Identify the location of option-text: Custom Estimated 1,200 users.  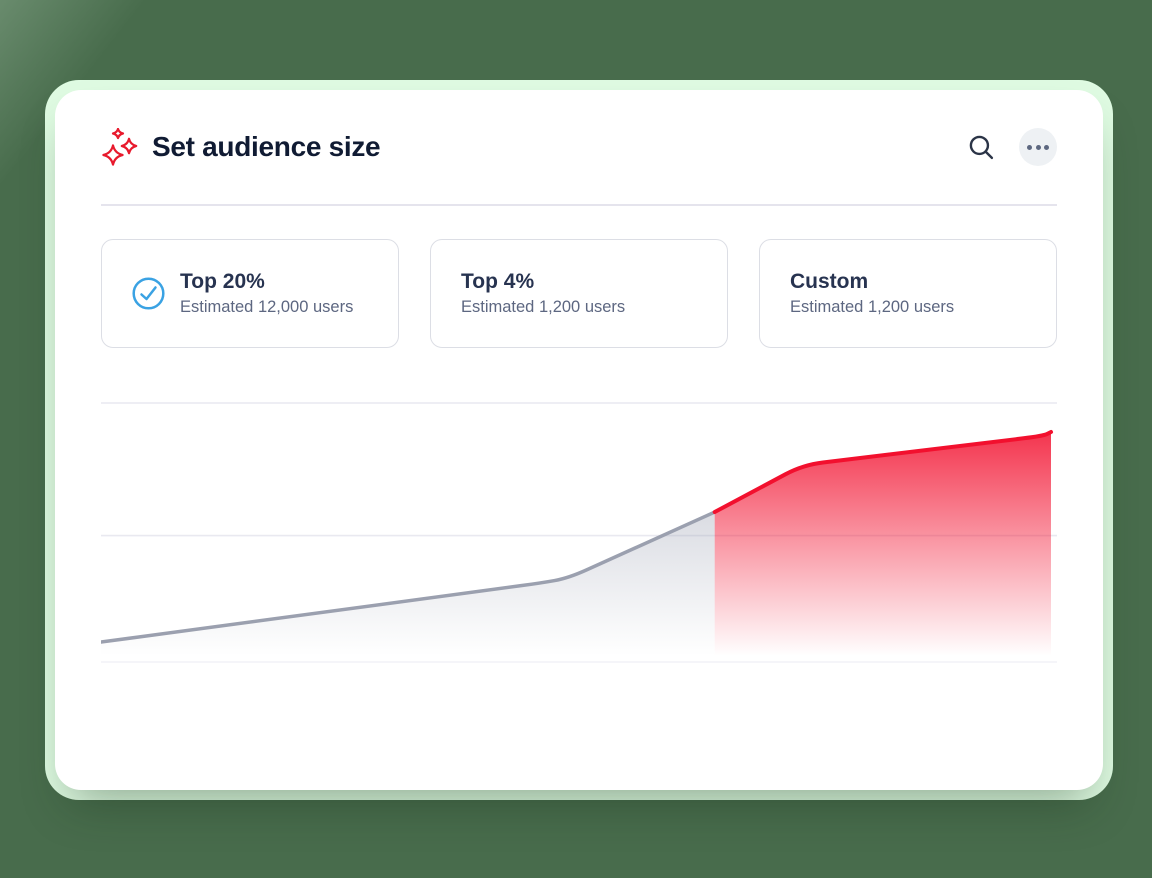
(872, 294).